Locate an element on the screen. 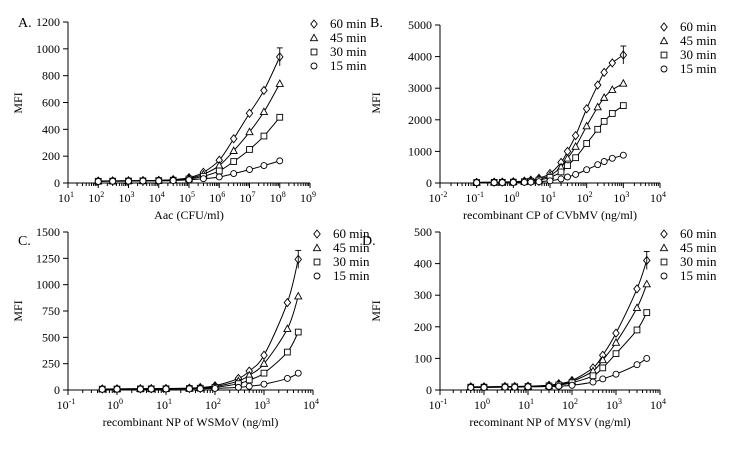 This screenshot has height=453, width=750. x-tick-label: 10⁸ is located at coordinates (278, 197).